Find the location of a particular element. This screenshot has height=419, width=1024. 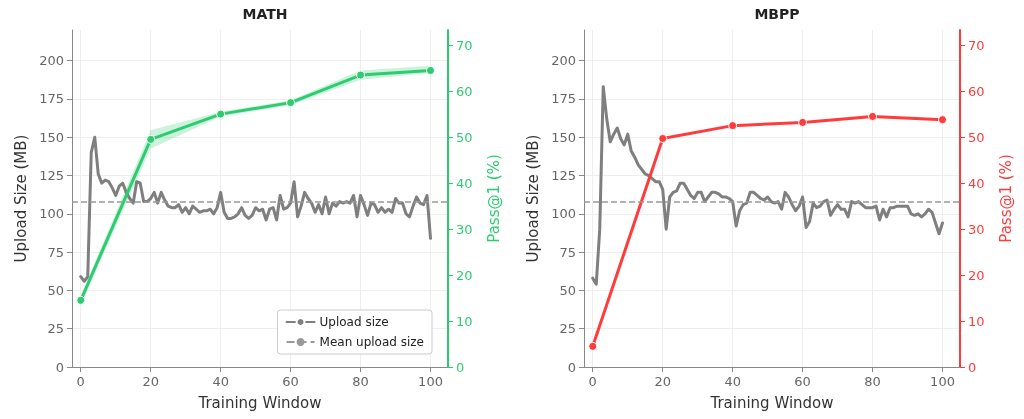

chart-title: MATH is located at coordinates (265, 14).